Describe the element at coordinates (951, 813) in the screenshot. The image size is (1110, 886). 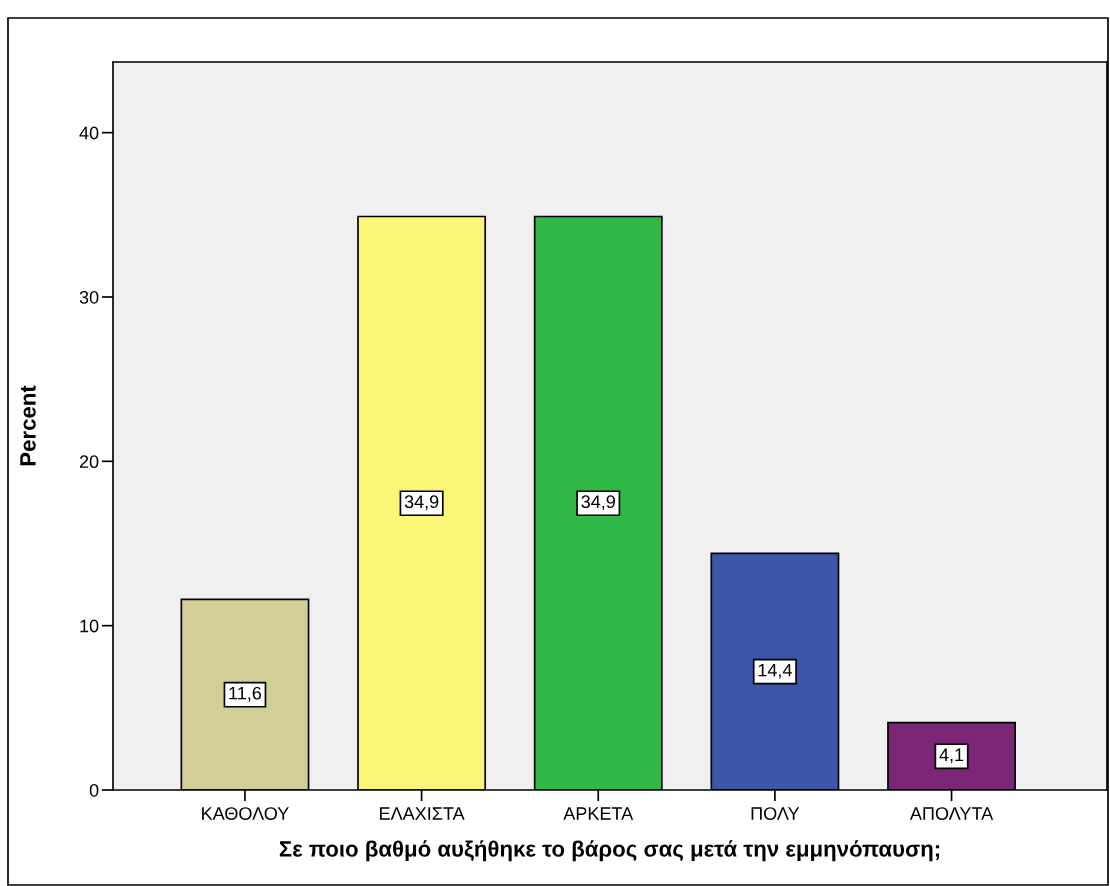
I see `x-tick-label: ΑΠΟΛΥΤΑ` at that location.